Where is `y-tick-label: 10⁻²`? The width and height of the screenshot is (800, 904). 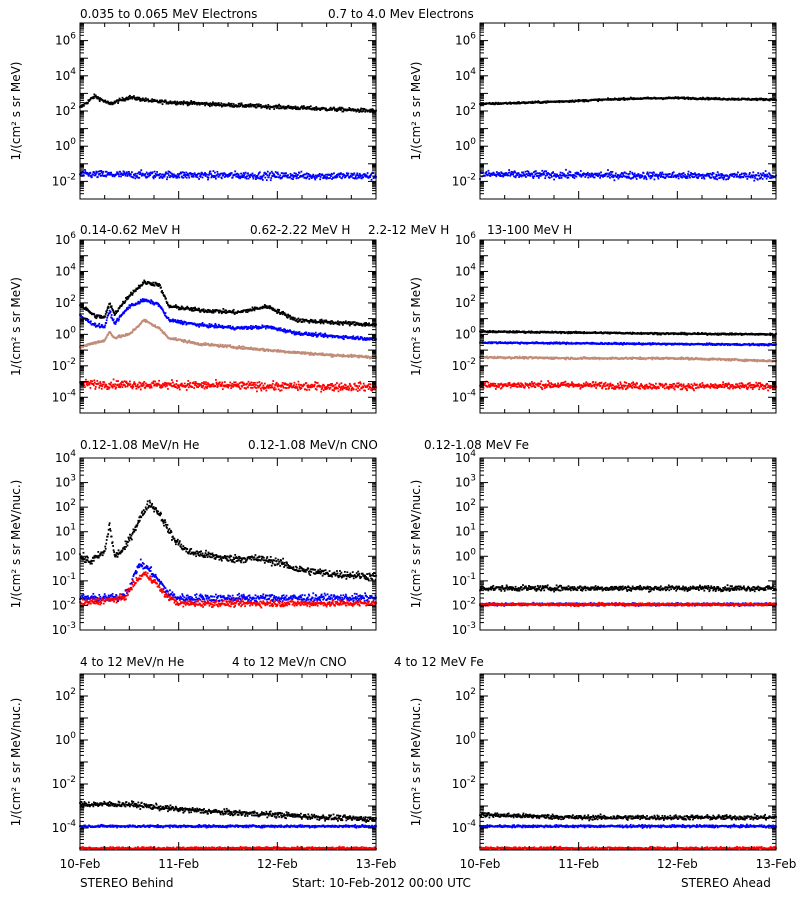 y-tick-label: 10⁻² is located at coordinates (64, 180).